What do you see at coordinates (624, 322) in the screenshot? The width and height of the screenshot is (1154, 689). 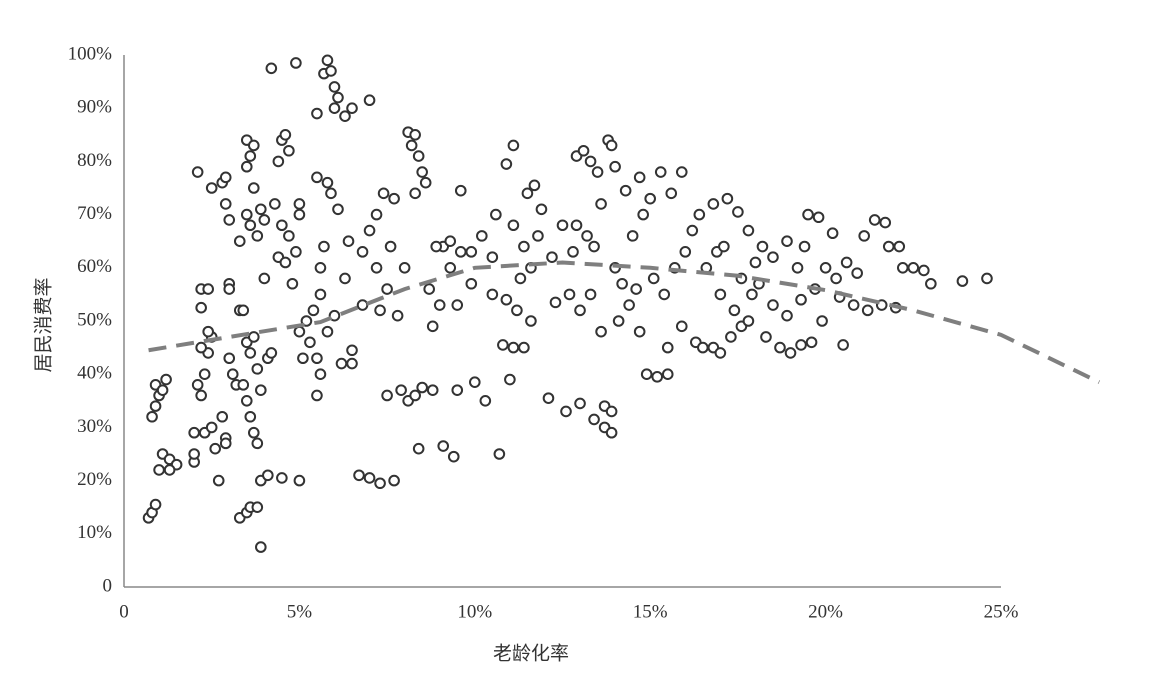 I see `trend-line` at bounding box center [624, 322].